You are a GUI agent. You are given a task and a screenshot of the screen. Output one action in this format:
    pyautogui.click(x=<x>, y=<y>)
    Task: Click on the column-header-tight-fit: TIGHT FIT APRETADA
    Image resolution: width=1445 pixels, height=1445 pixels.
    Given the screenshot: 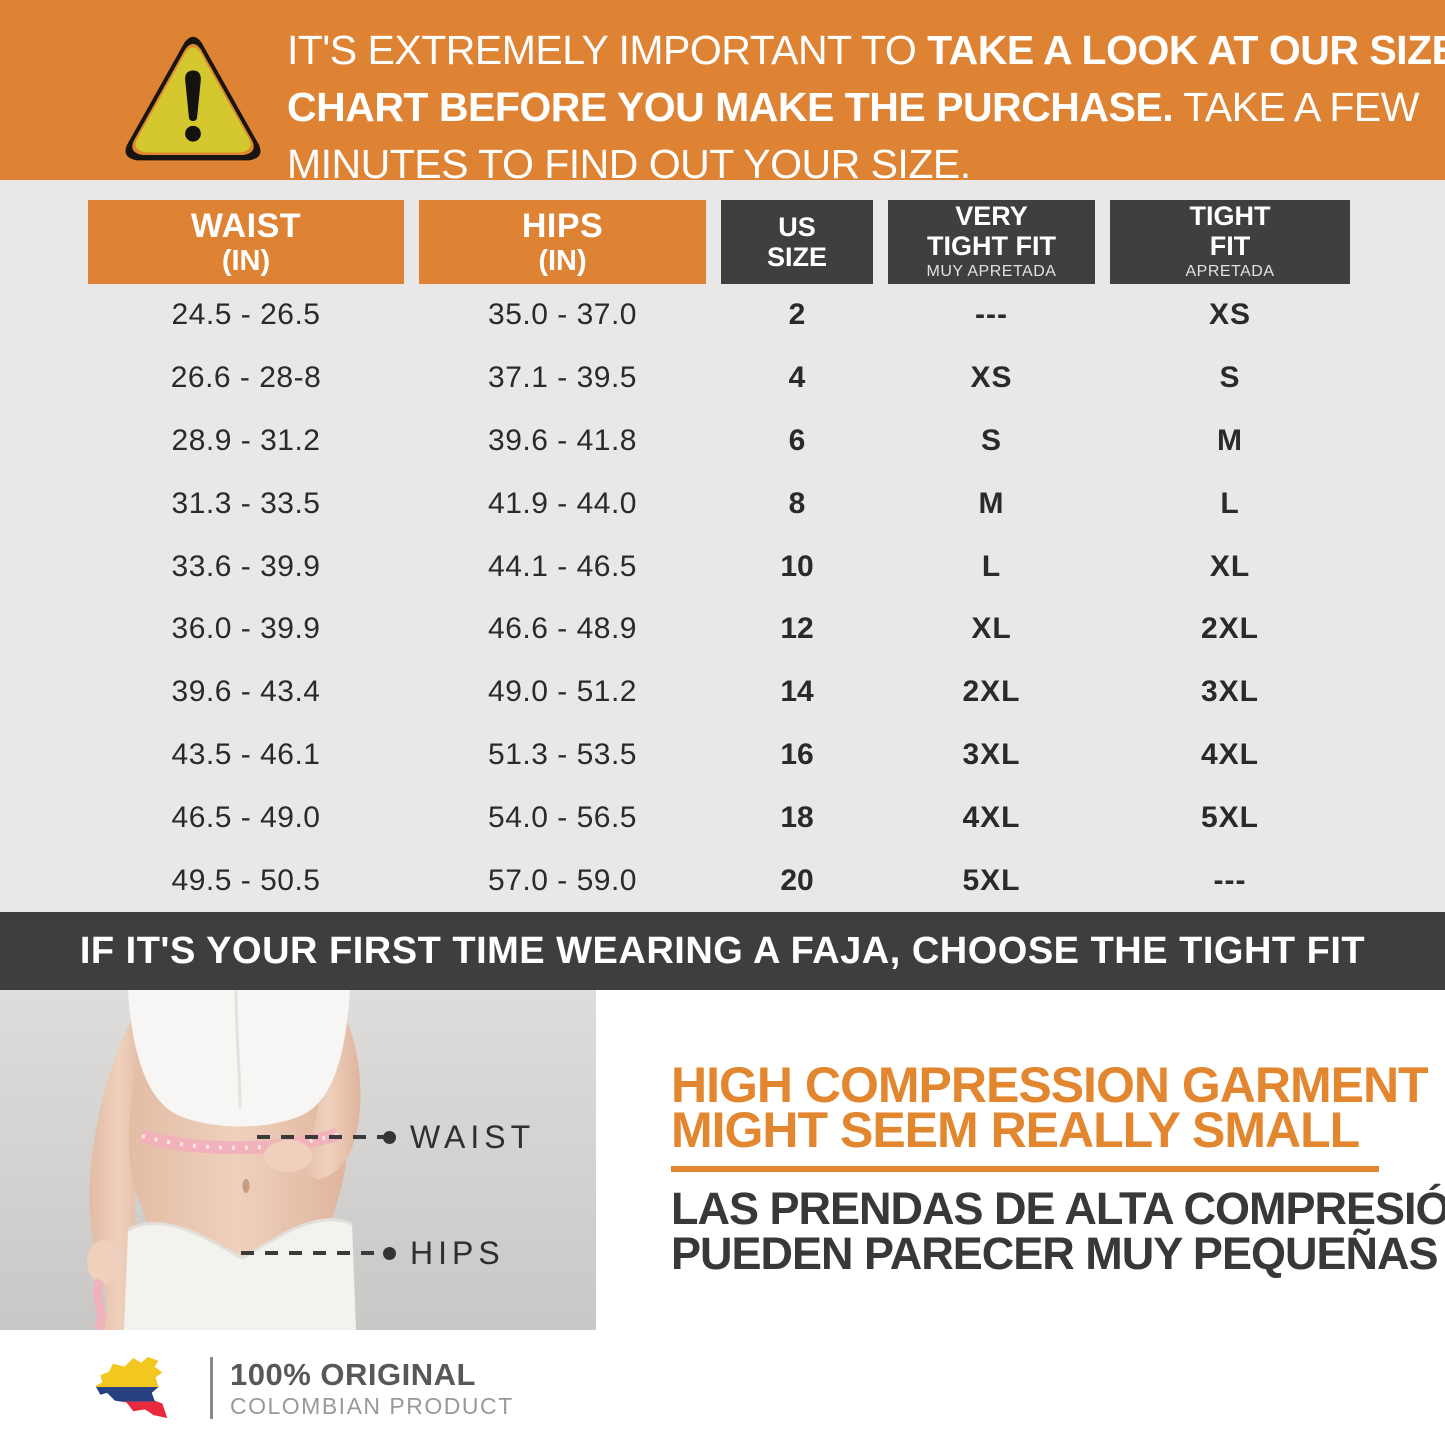 What is the action you would take?
    pyautogui.click(x=1230, y=242)
    